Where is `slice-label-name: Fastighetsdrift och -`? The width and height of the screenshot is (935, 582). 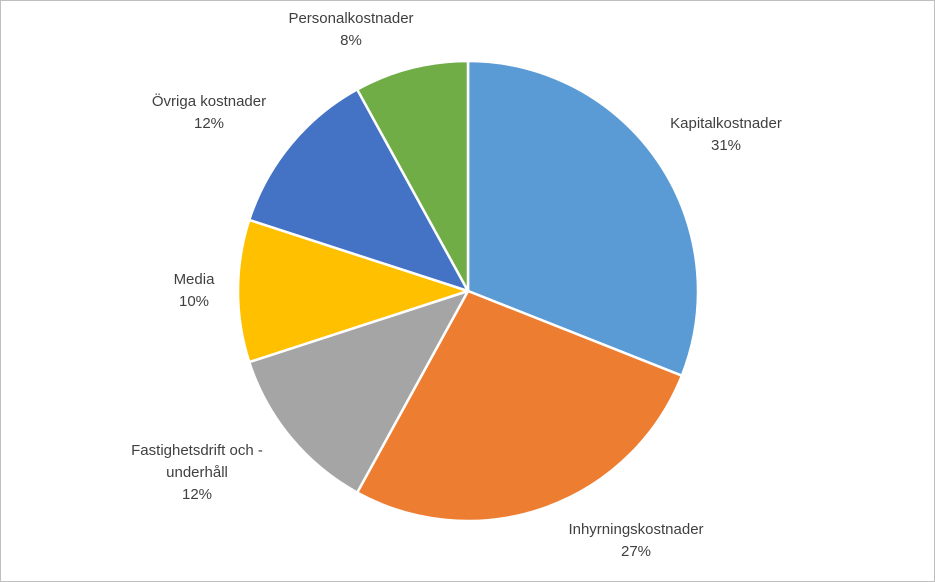
slice-label-name: Fastighetsdrift och - is located at coordinates (197, 450).